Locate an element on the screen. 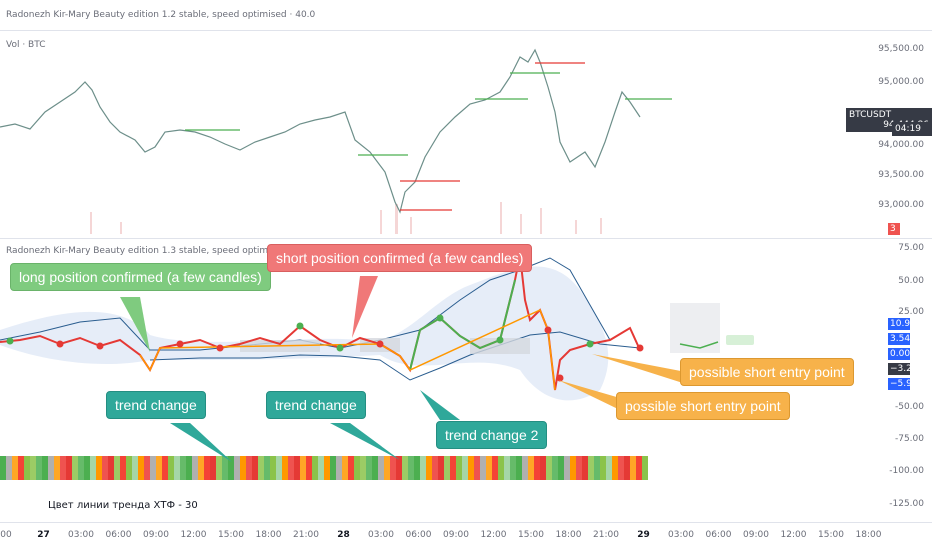 Image resolution: width=932 pixels, height=550 pixels. short-entry-callout-2: possible short entry point is located at coordinates (703, 406).